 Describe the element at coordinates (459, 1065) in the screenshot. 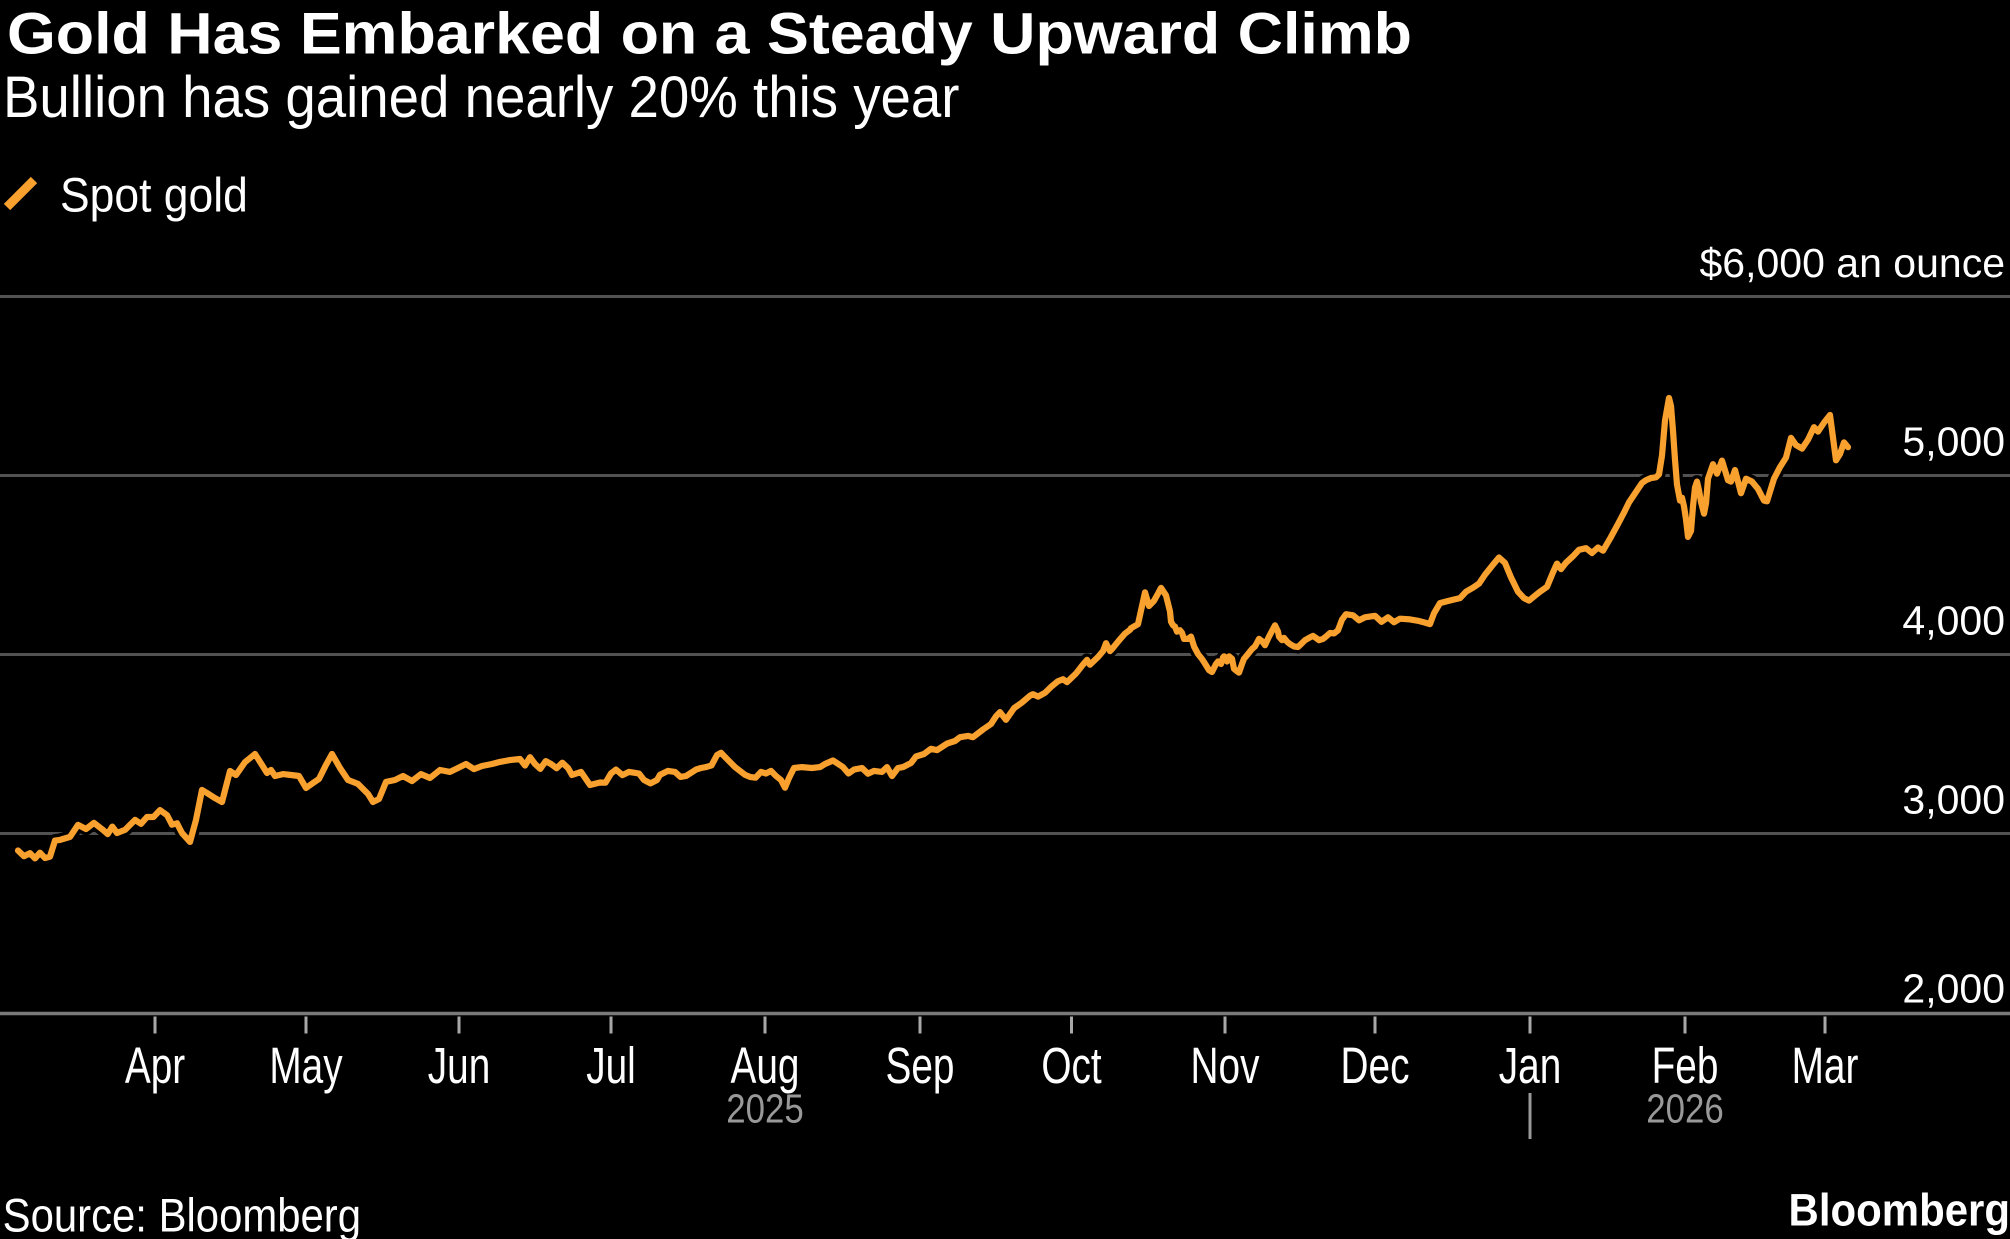

I see `svg-text: Jun` at that location.